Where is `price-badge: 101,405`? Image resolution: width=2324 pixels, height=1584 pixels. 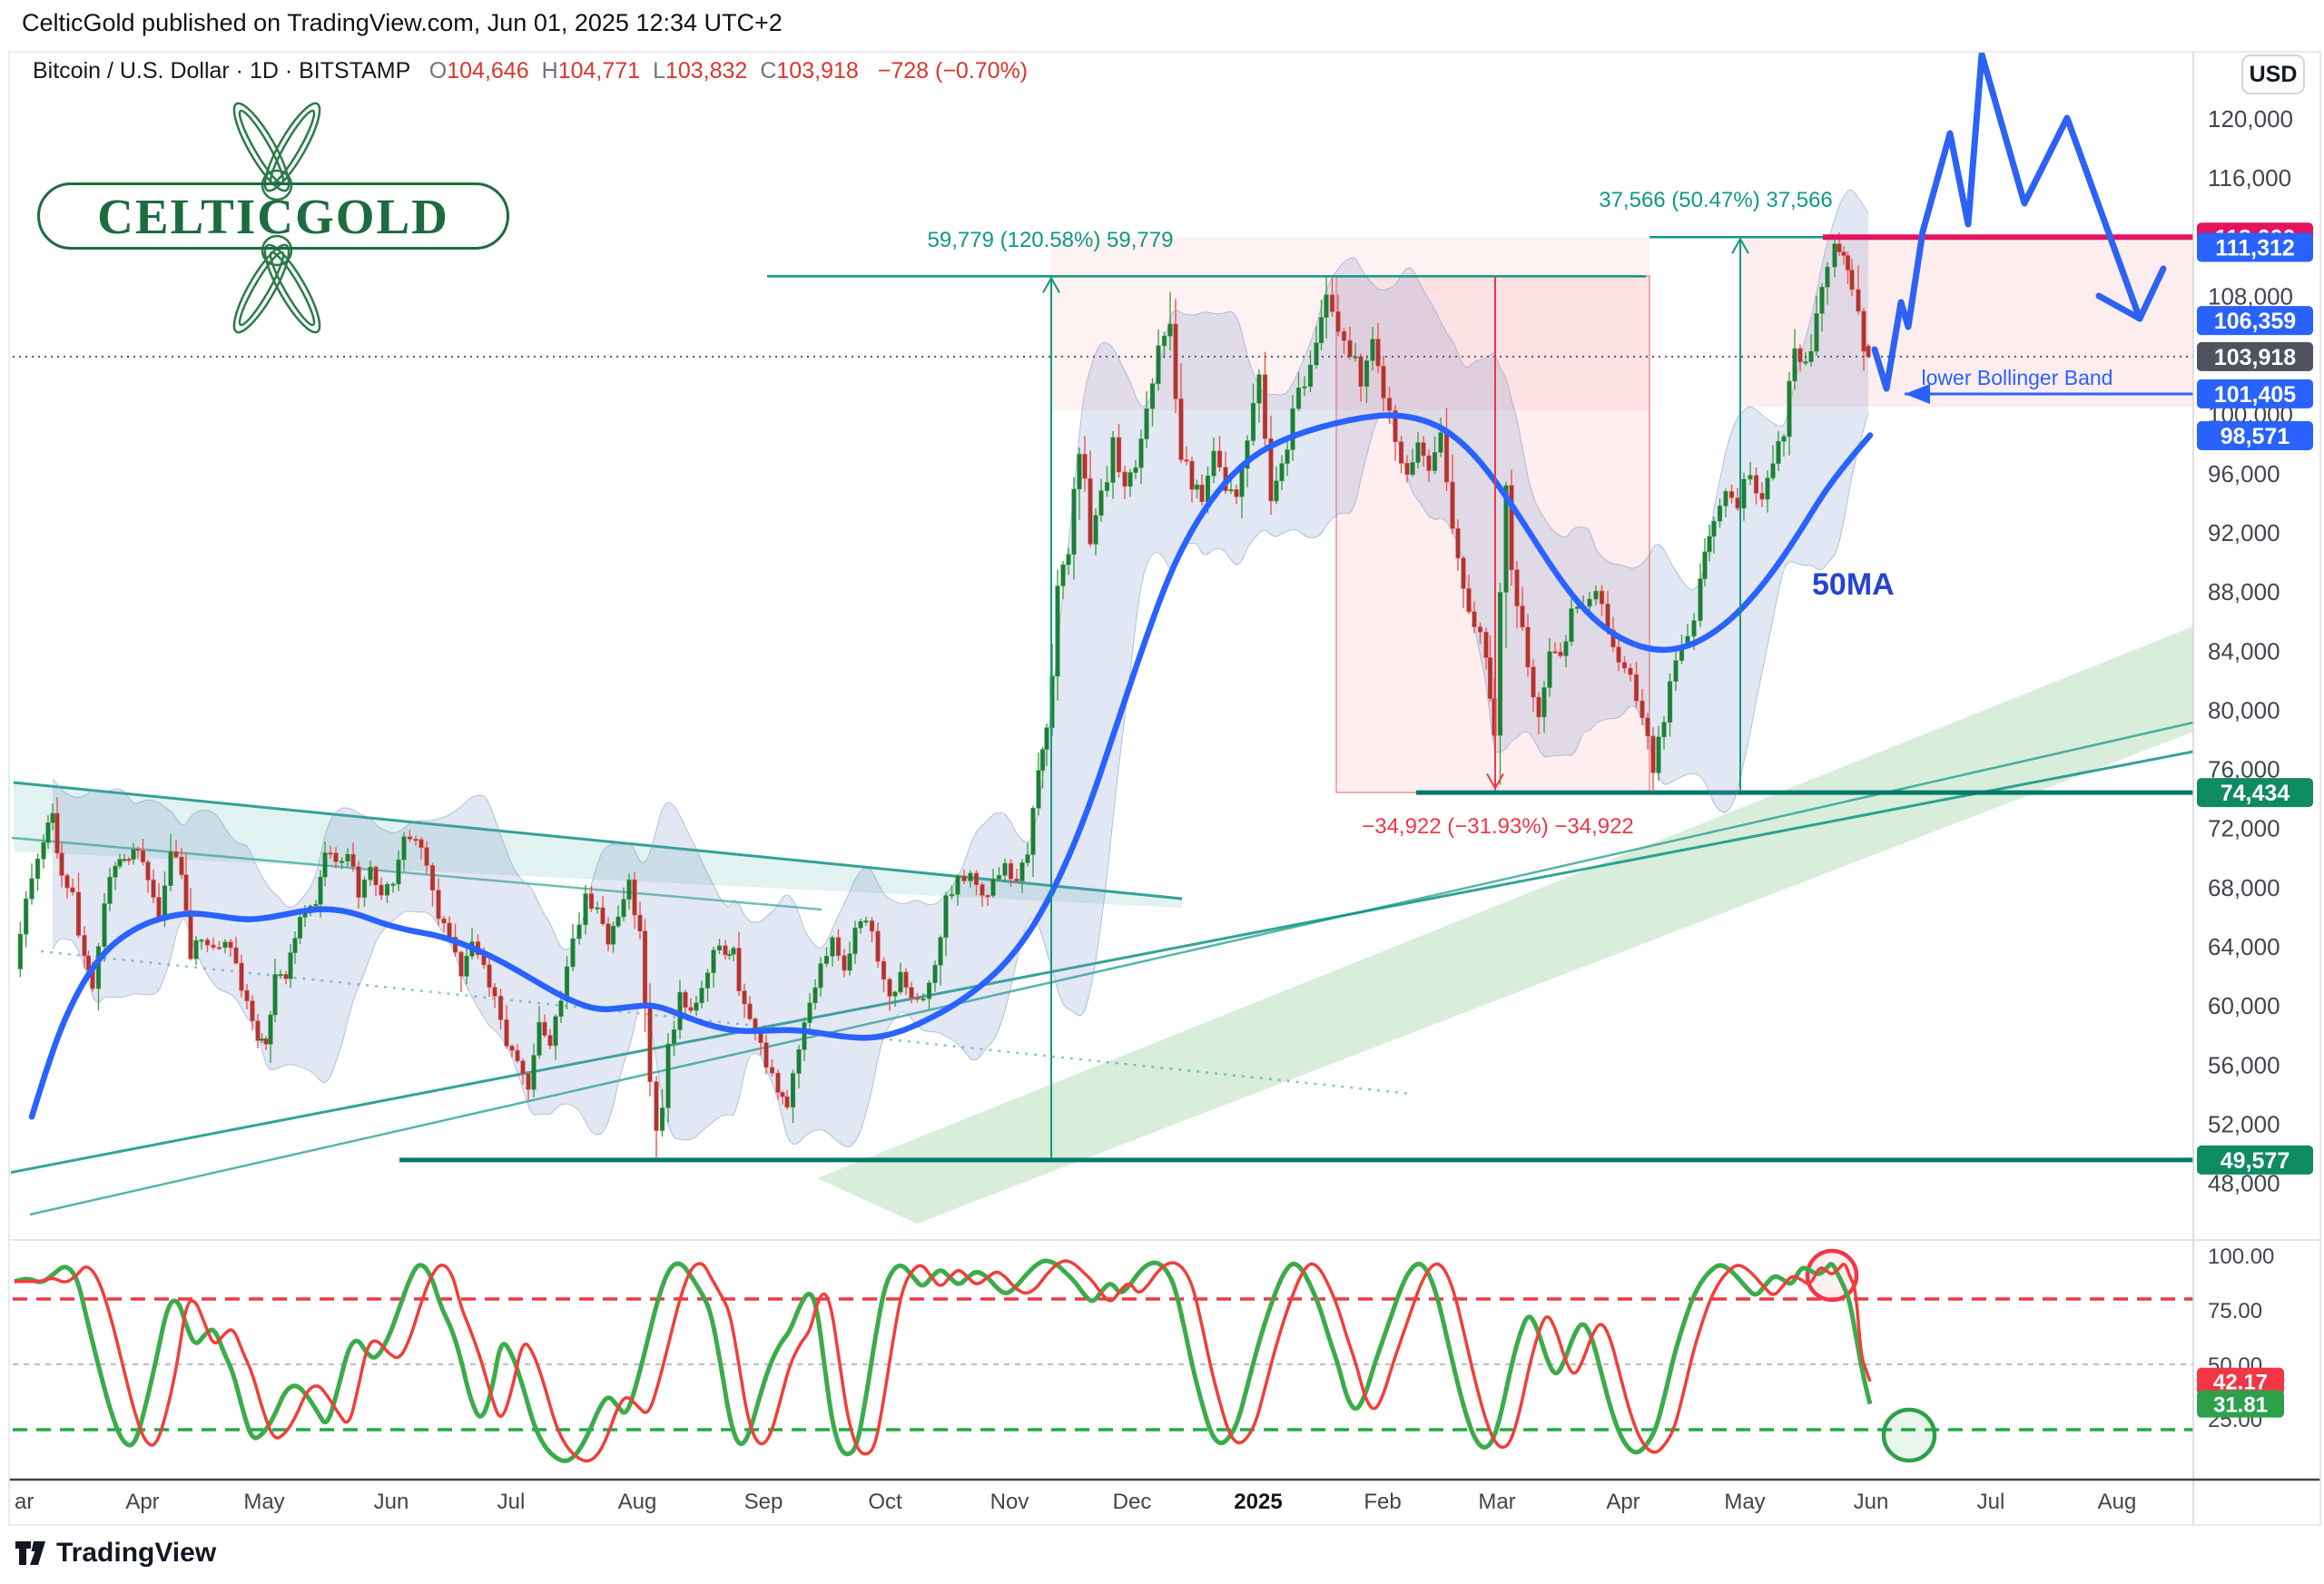 price-badge: 101,405 is located at coordinates (2255, 393).